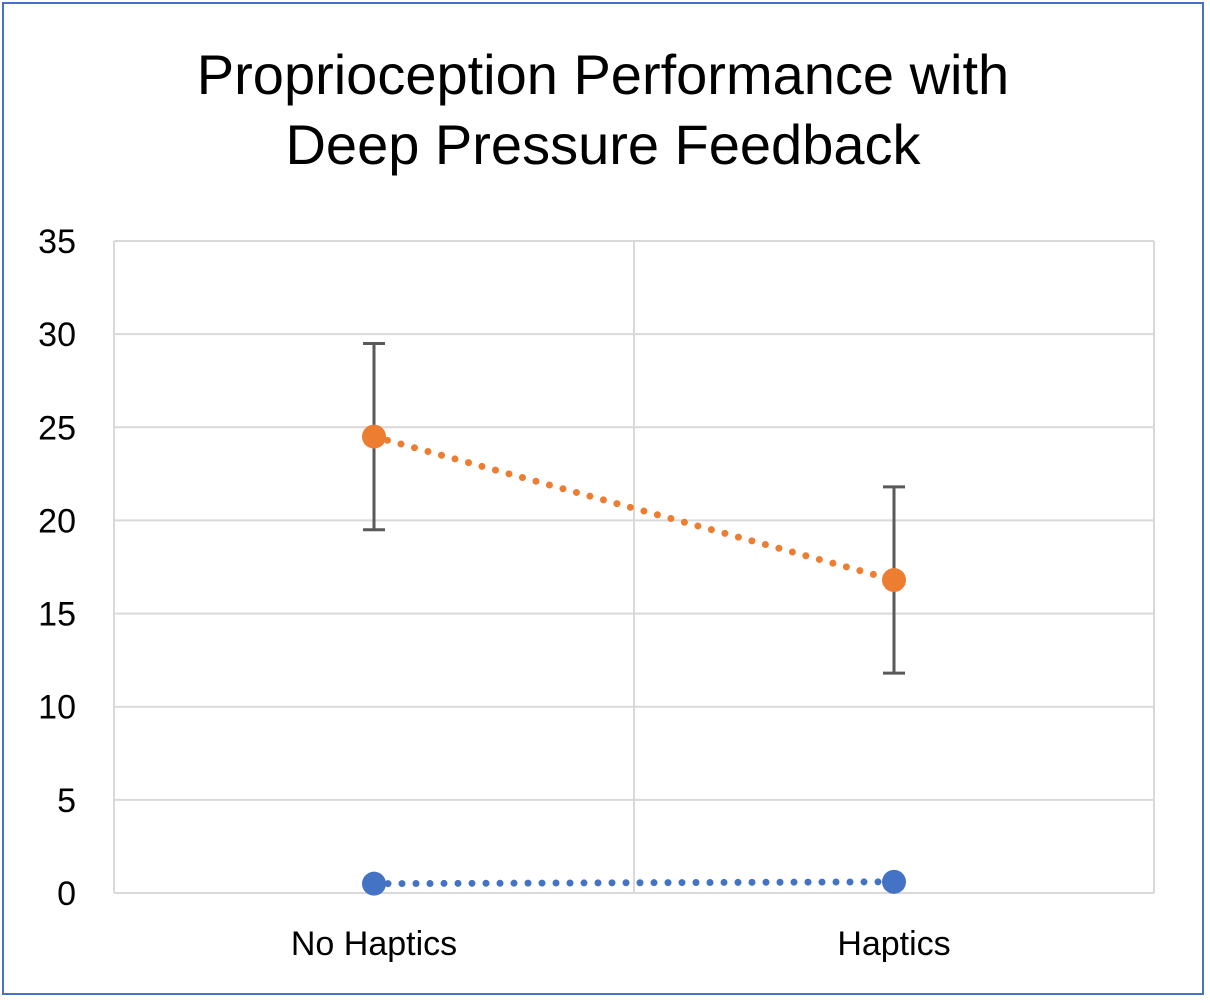  Describe the element at coordinates (57, 708) in the screenshot. I see `y-tick-label: 10` at that location.